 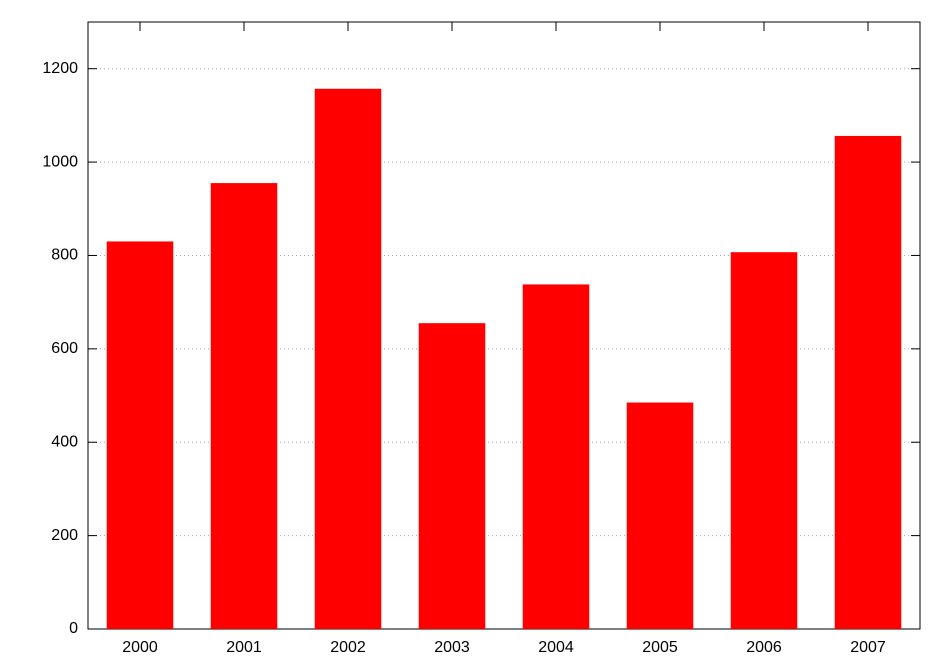 What do you see at coordinates (64, 535) in the screenshot?
I see `y-tick-label: 200` at bounding box center [64, 535].